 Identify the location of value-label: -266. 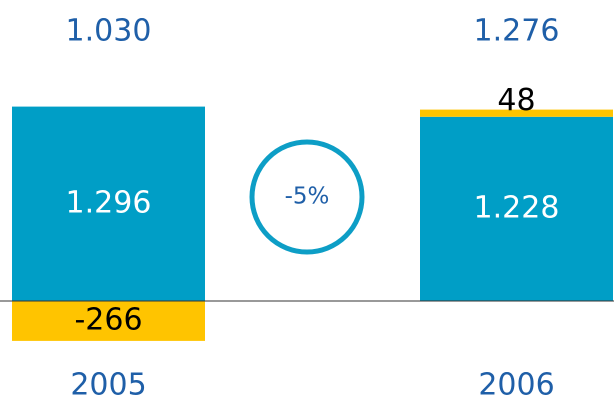
(108, 319).